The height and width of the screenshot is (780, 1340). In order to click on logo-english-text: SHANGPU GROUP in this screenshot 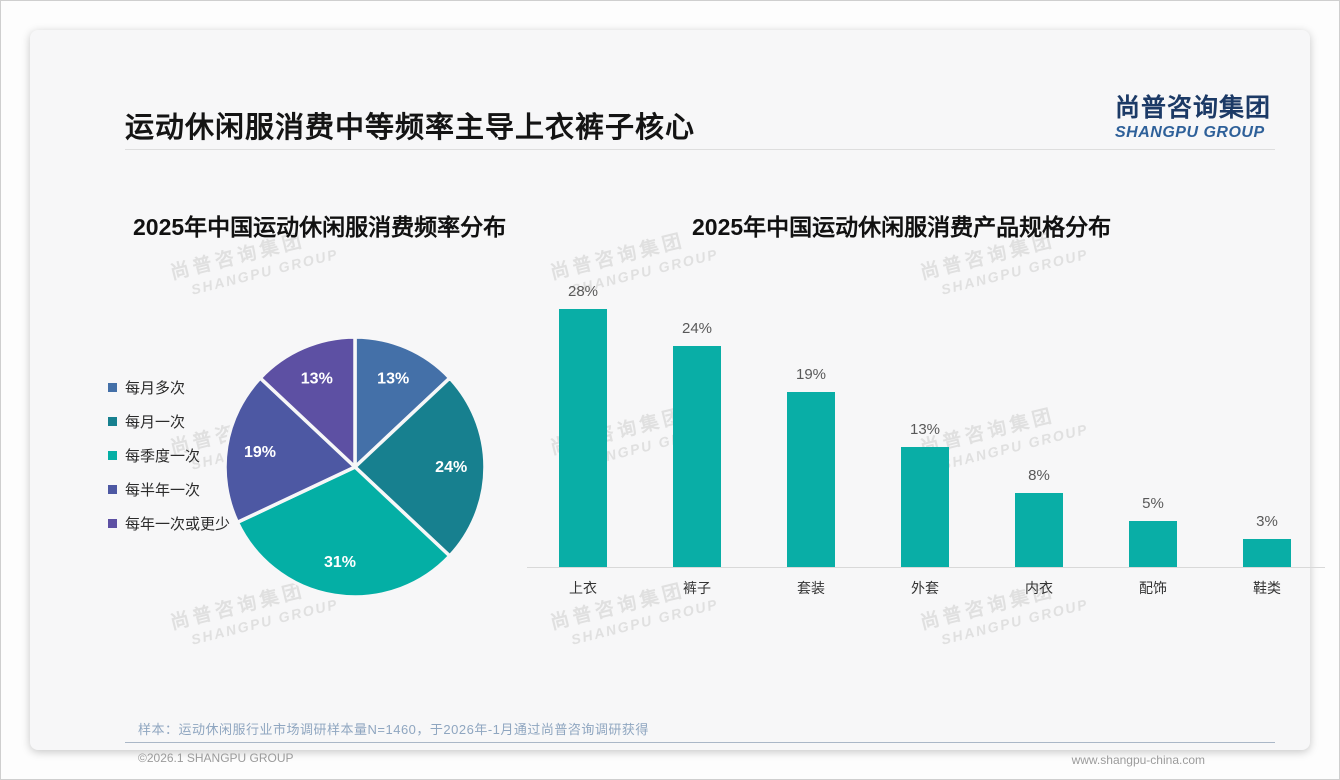, I will do `click(1190, 132)`.